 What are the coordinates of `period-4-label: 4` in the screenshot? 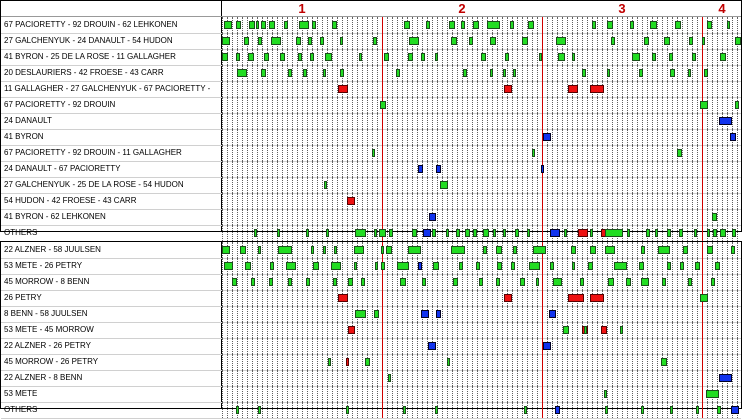 It's located at (722, 8).